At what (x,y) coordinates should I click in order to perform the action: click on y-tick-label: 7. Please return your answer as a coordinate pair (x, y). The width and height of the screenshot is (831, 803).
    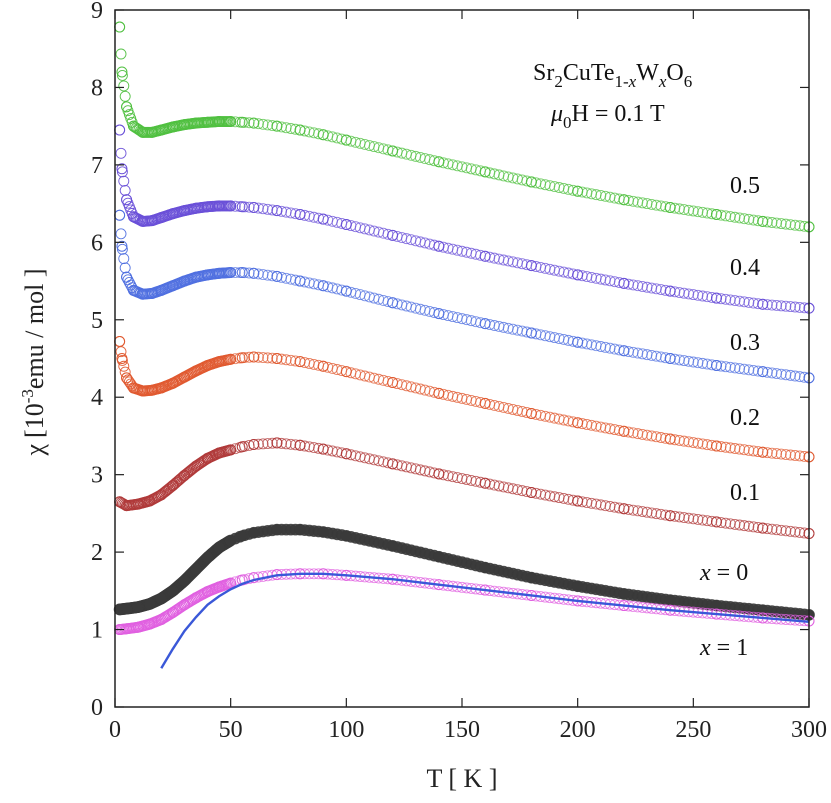
    Looking at the image, I should click on (97, 166).